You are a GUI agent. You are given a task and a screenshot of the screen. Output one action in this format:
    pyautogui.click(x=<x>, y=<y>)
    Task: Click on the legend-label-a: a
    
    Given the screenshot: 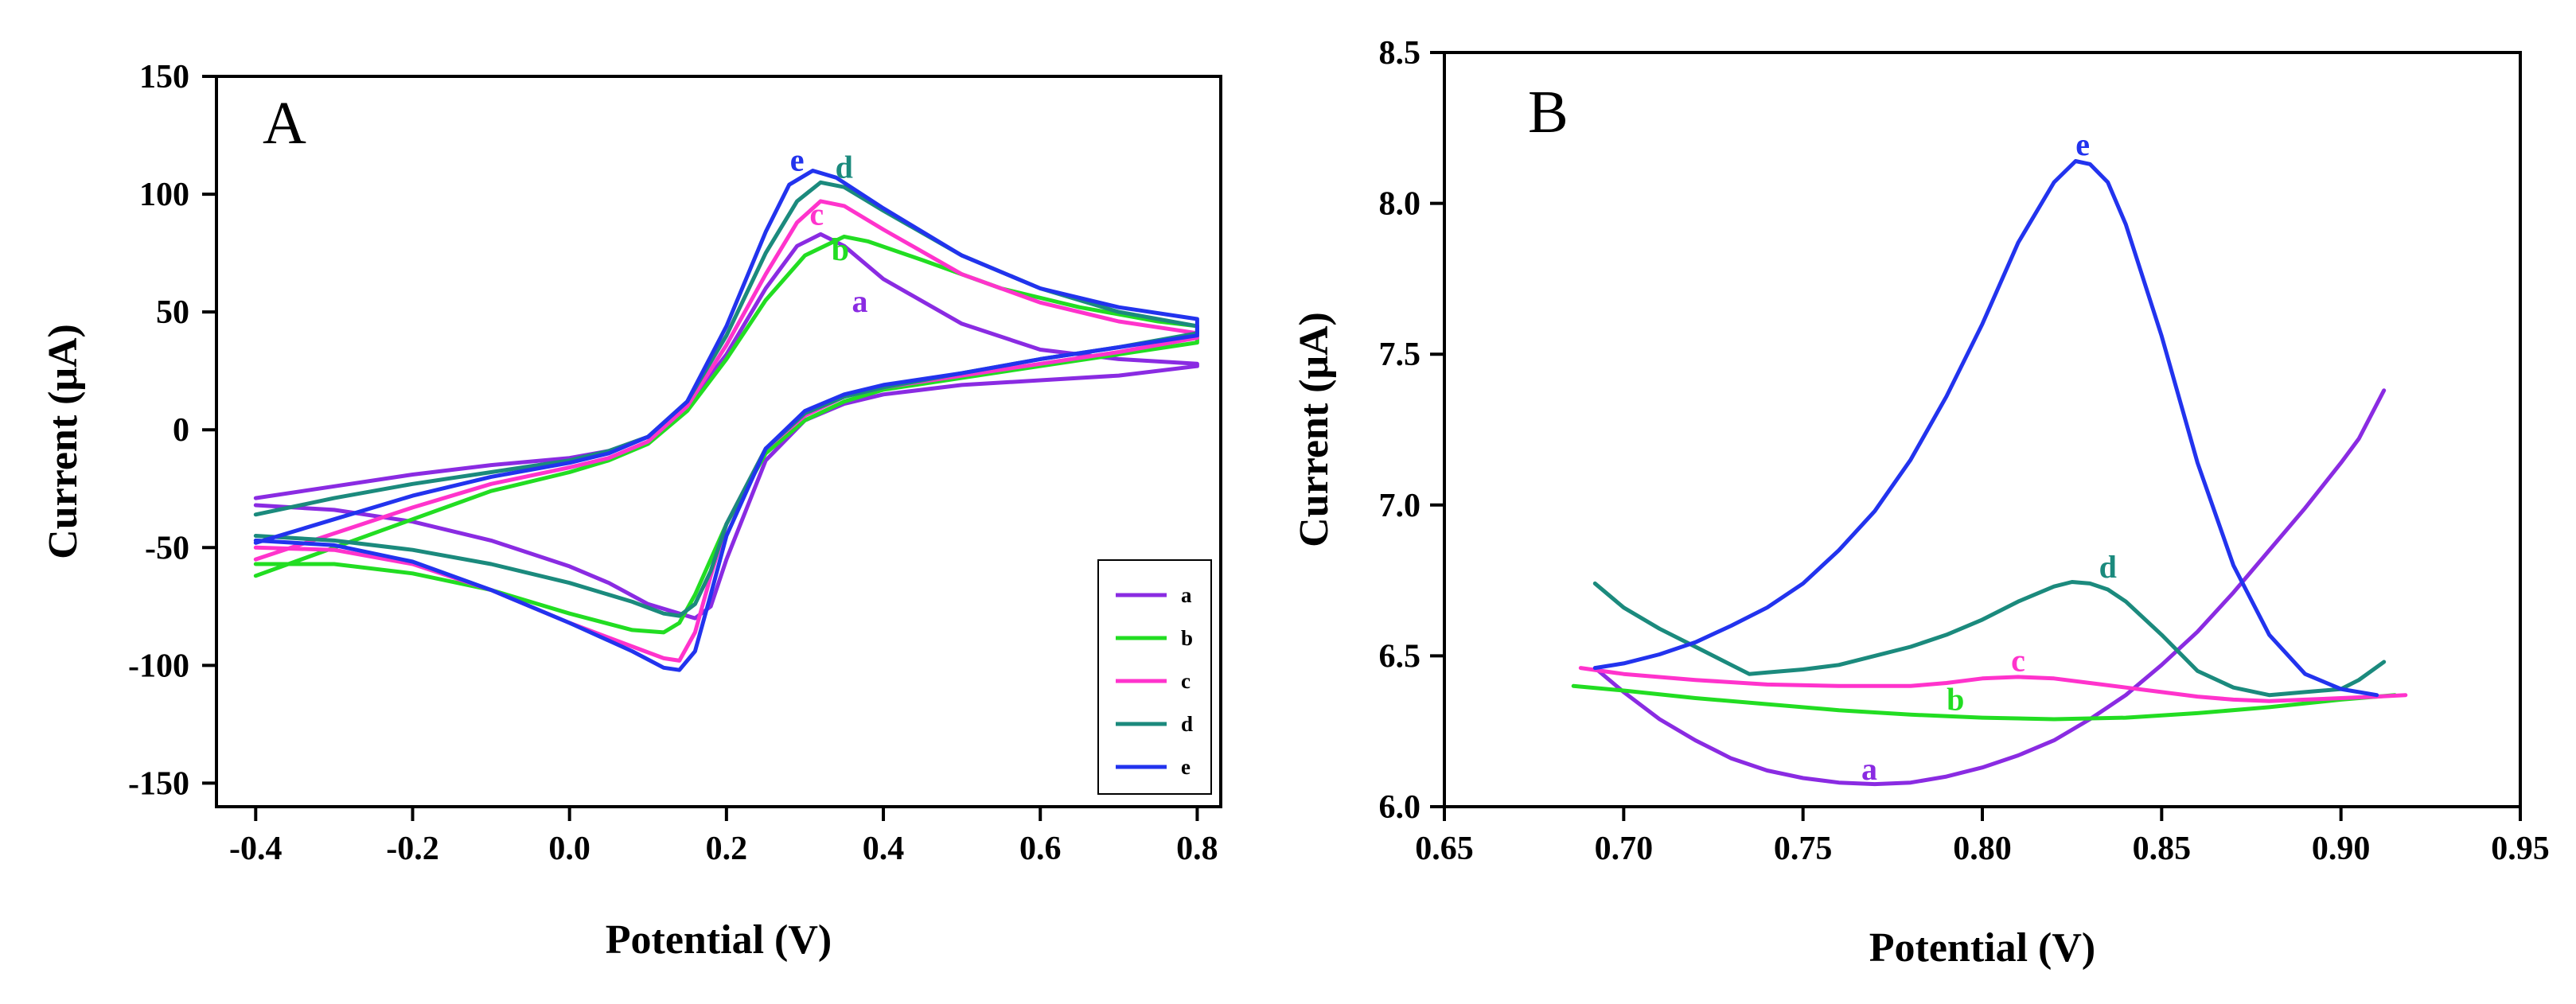 What is the action you would take?
    pyautogui.click(x=1186, y=595)
    